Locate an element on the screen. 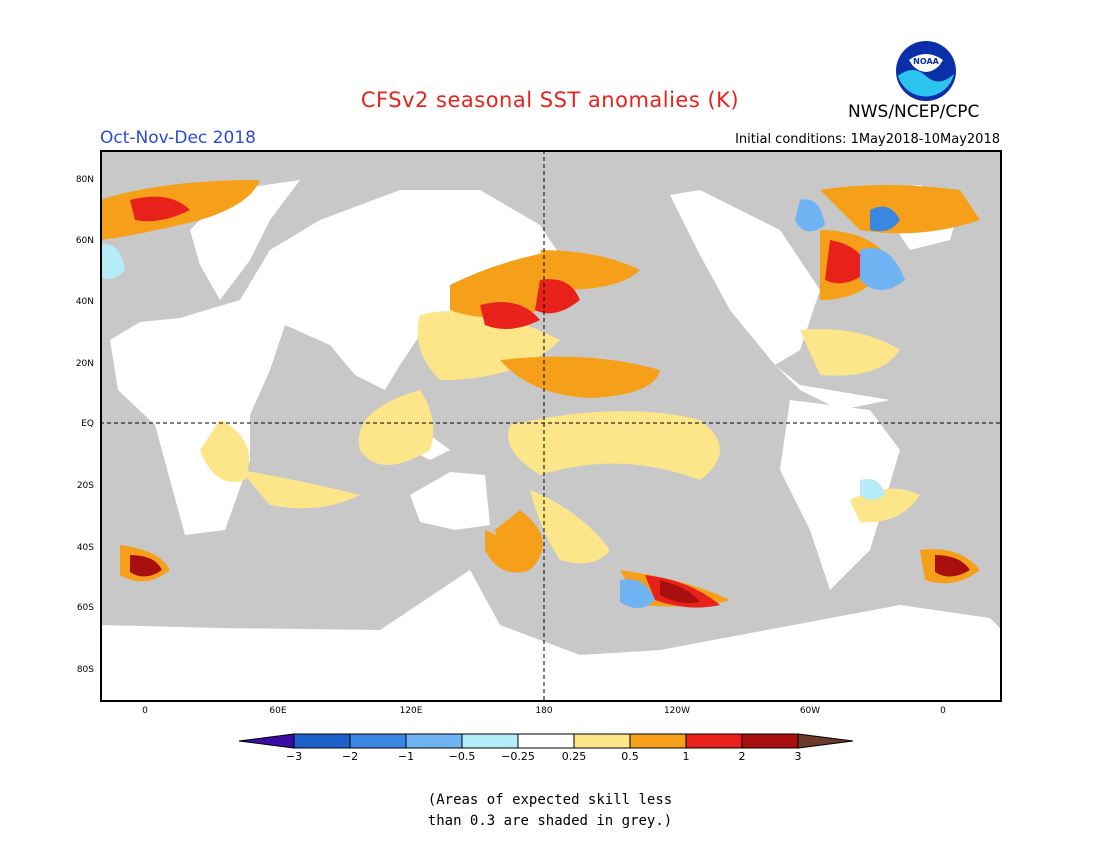  lon-label-0-east: 0 is located at coordinates (943, 711).